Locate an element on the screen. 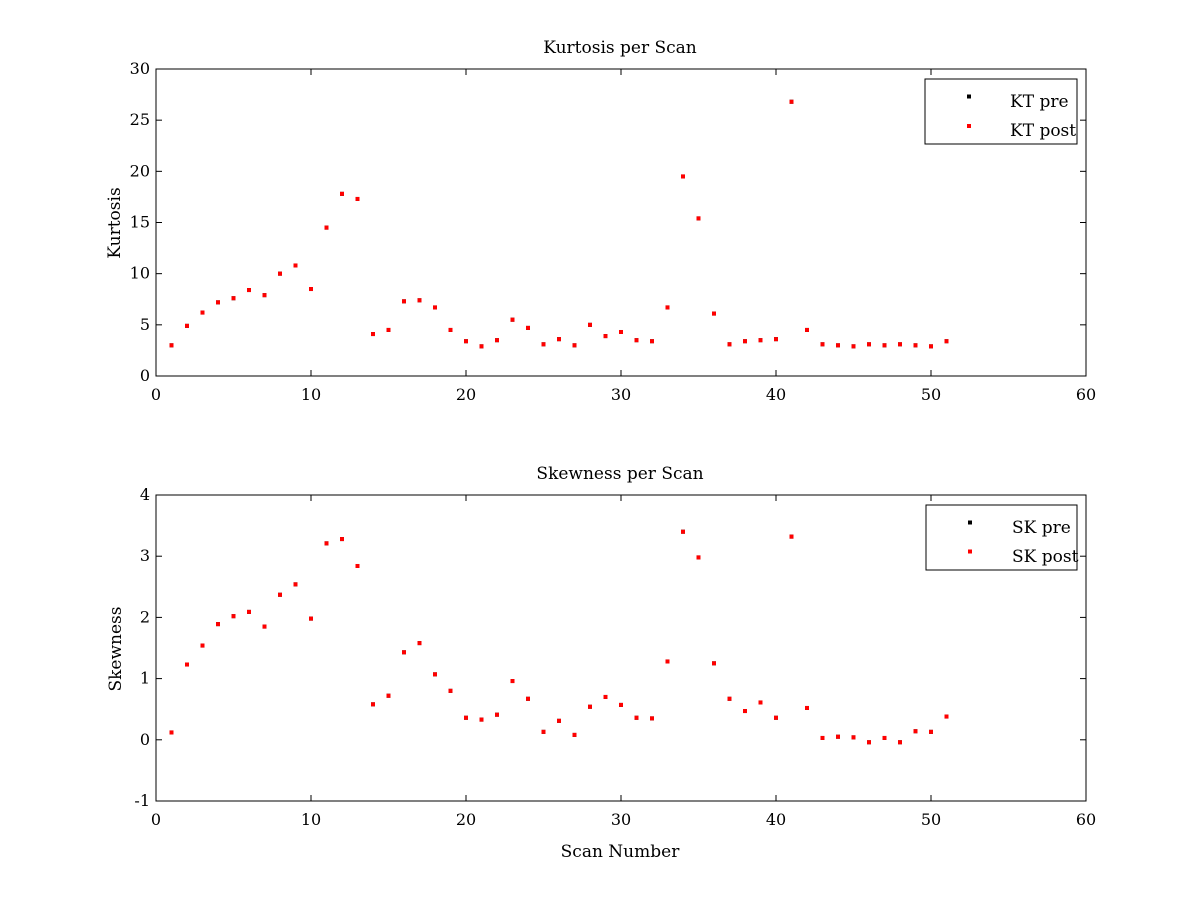 The width and height of the screenshot is (1200, 900). kurtosis-ytick-label: 15 is located at coordinates (140, 222).